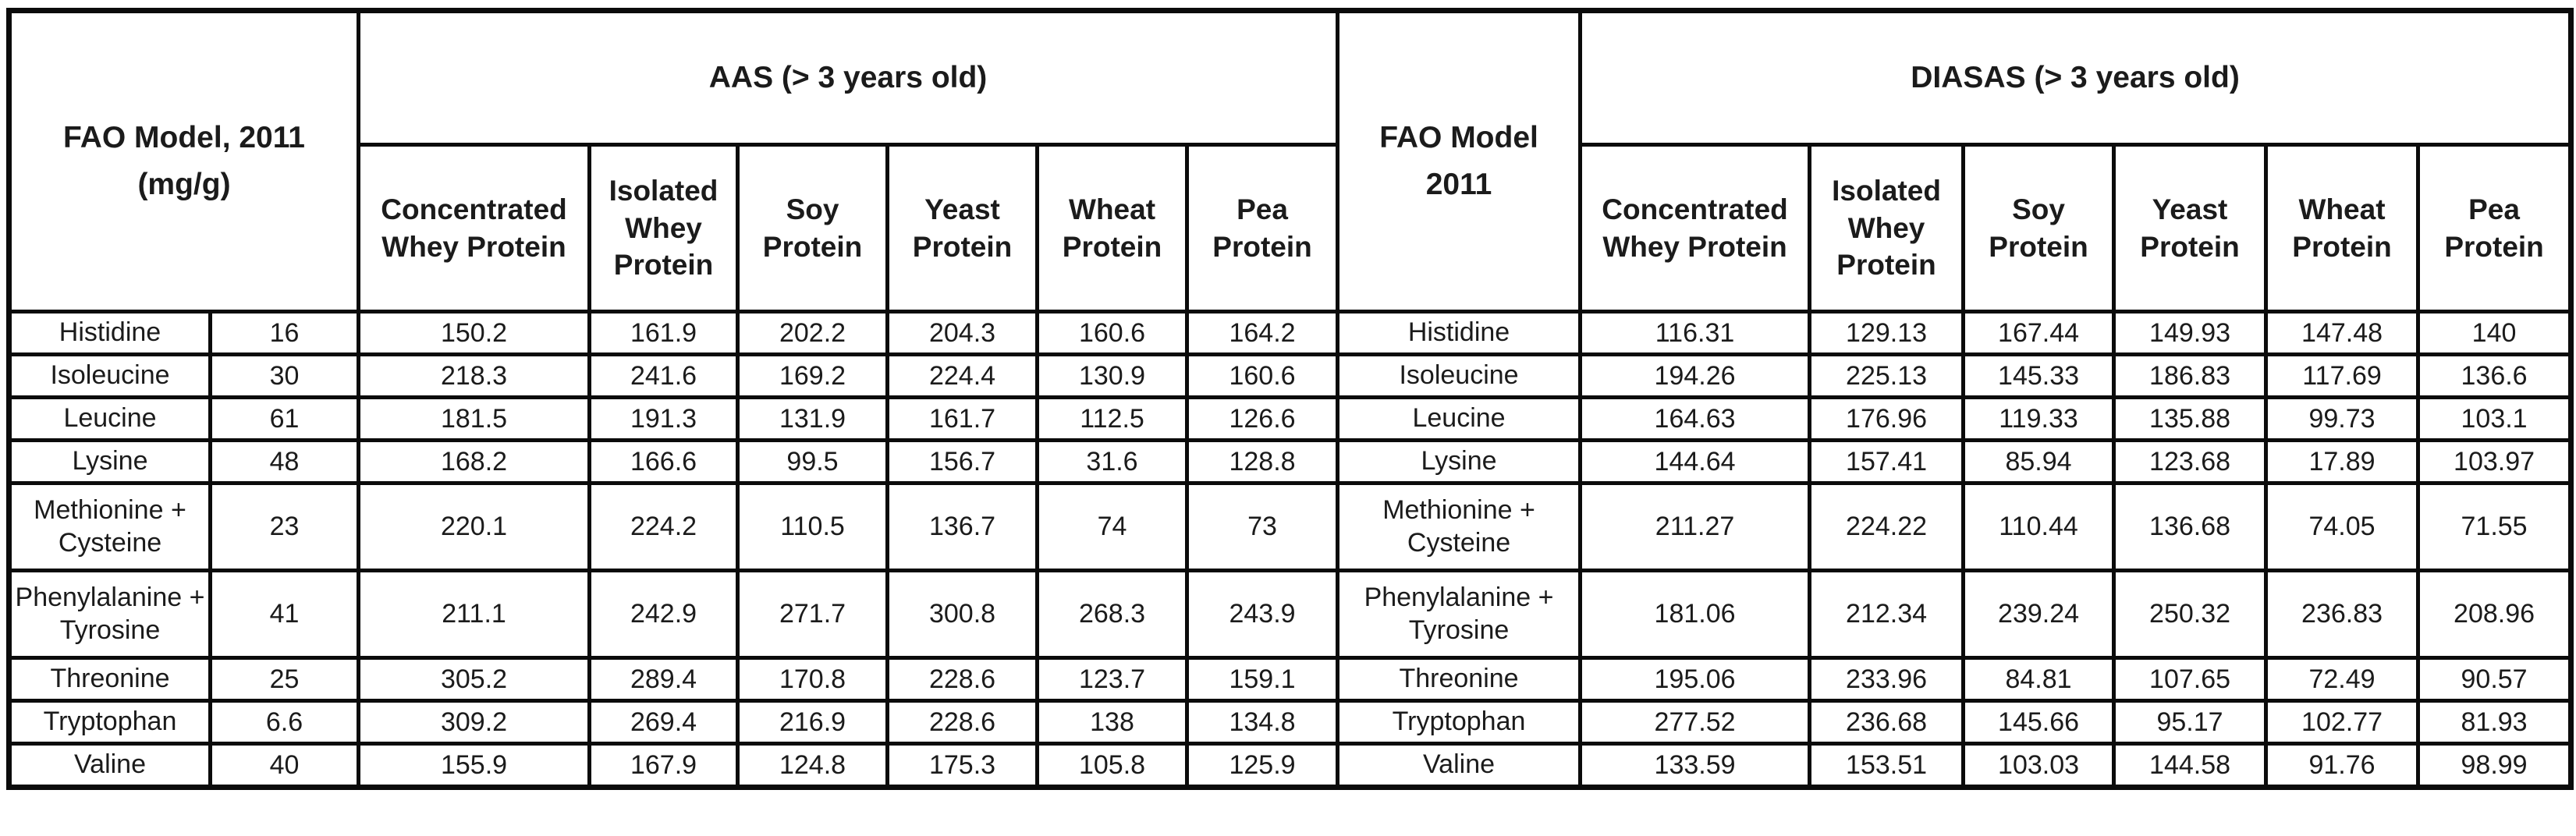  What do you see at coordinates (1887, 614) in the screenshot?
I see `diasas-value-cell: 212.34` at bounding box center [1887, 614].